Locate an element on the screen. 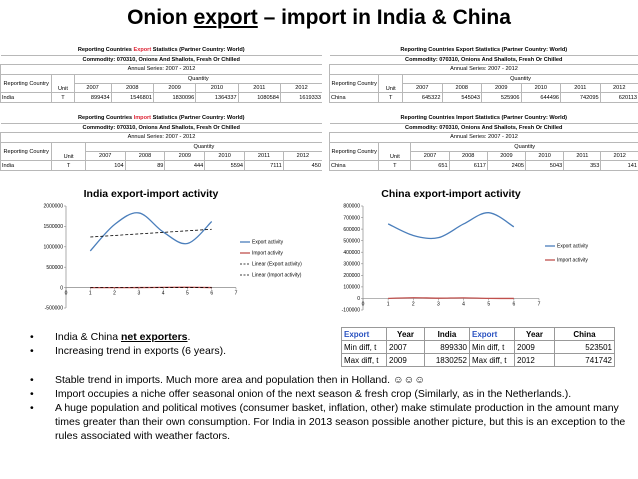 Image resolution: width=638 pixels, height=479 pixels. row-value: 7111 is located at coordinates (264, 165).